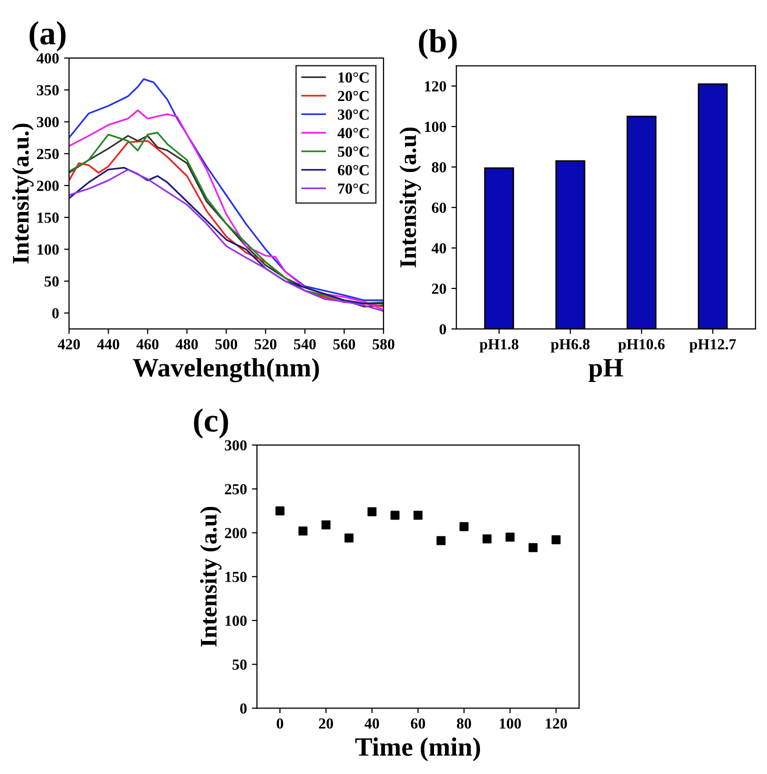  I want to click on x-tick-label: 440, so click(108, 344).